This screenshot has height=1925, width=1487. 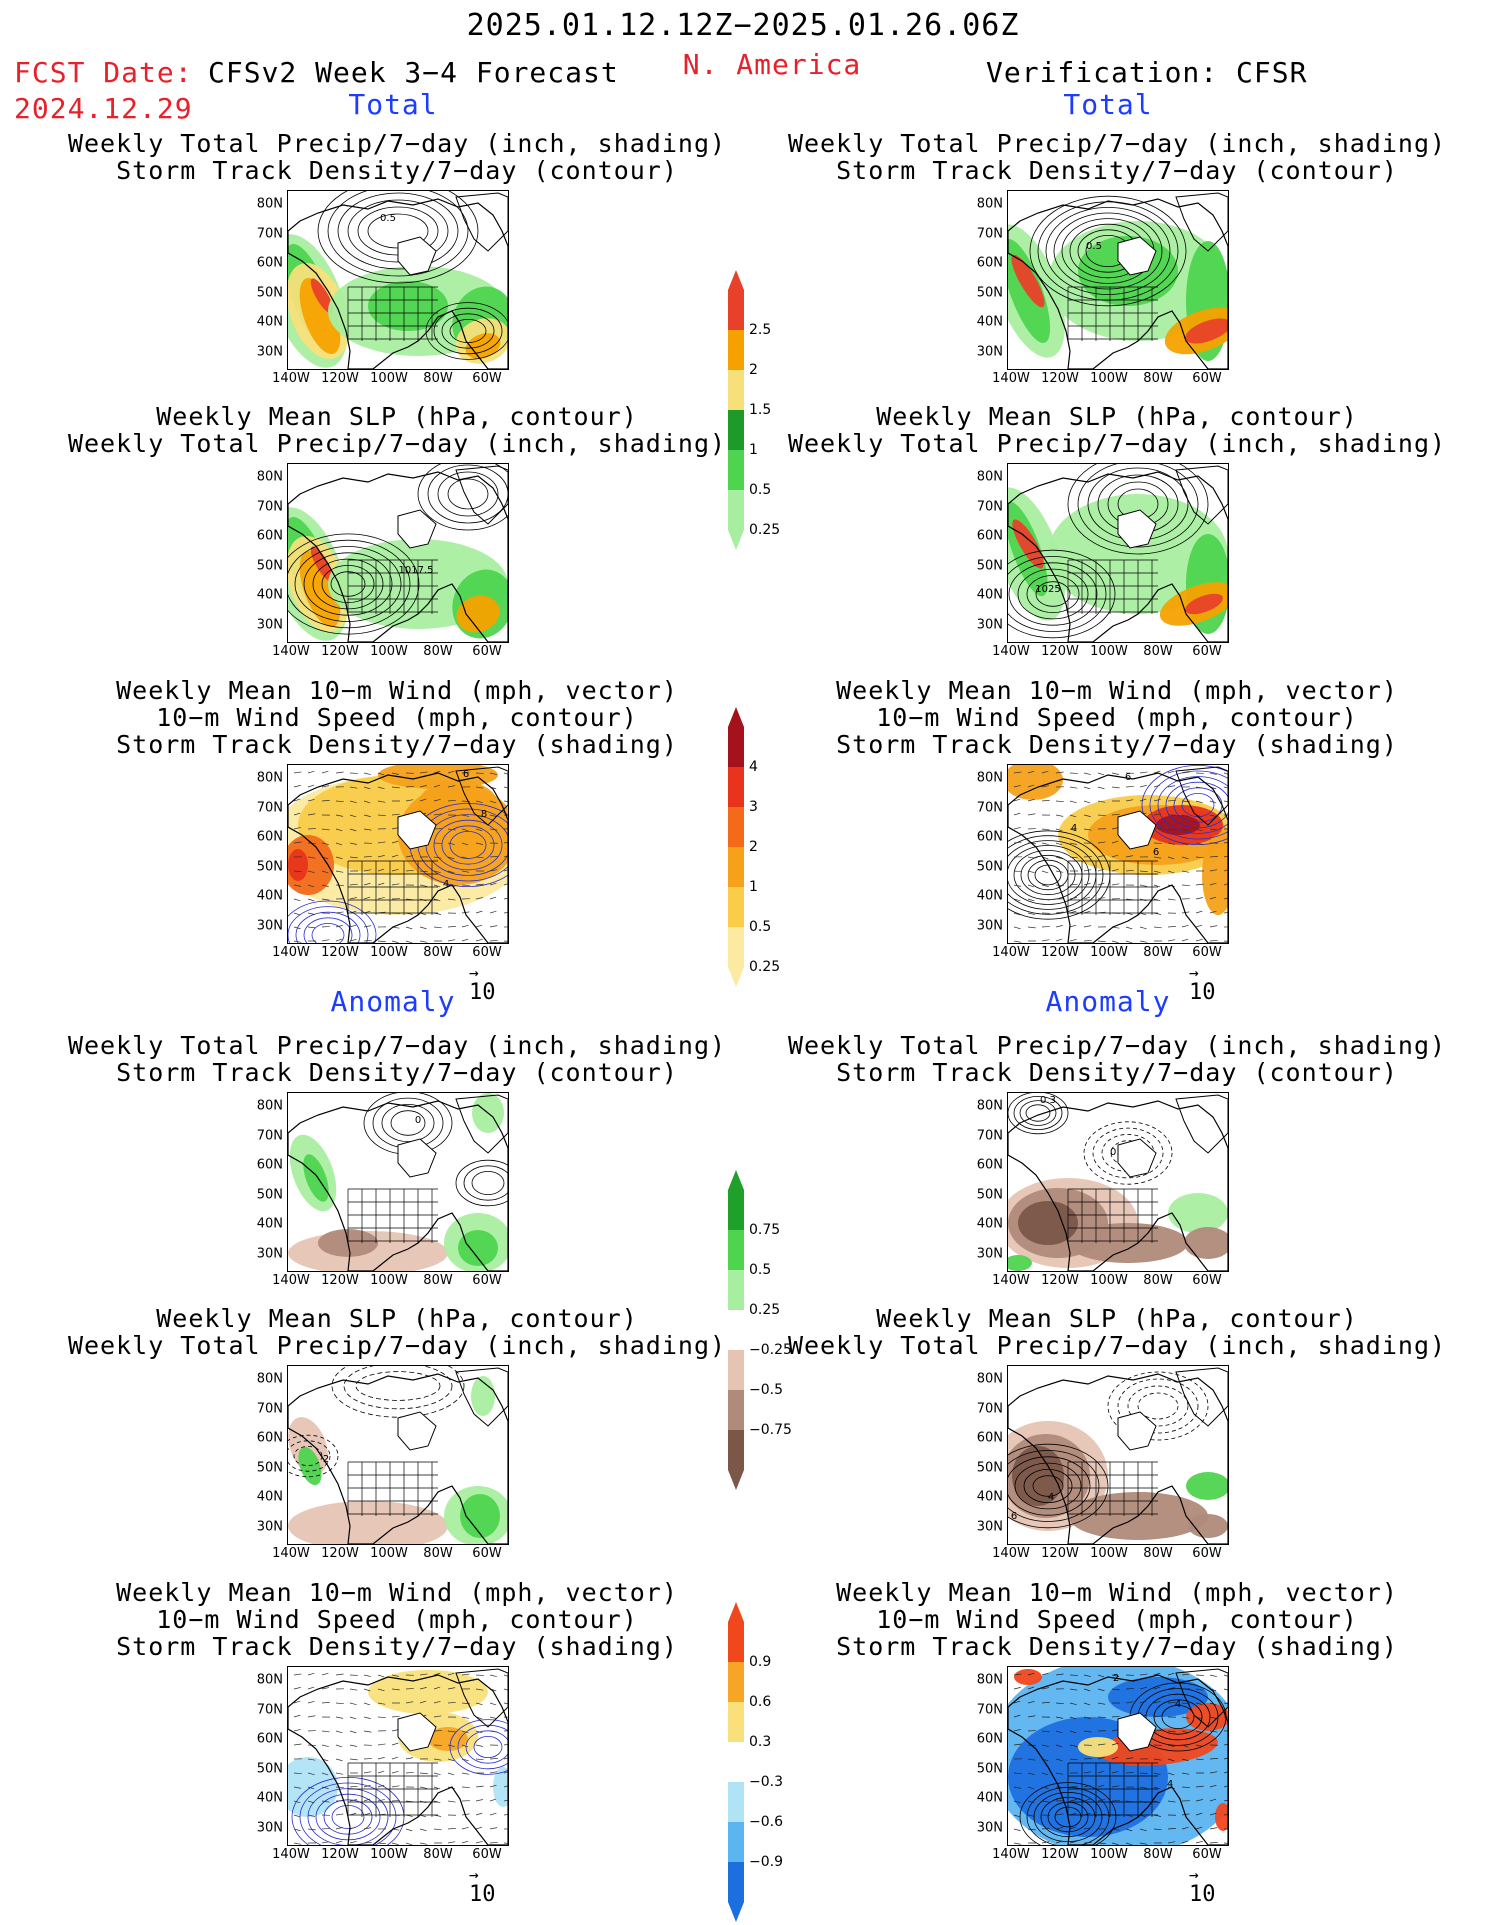 I want to click on contour-label: 6, so click(x=466, y=774).